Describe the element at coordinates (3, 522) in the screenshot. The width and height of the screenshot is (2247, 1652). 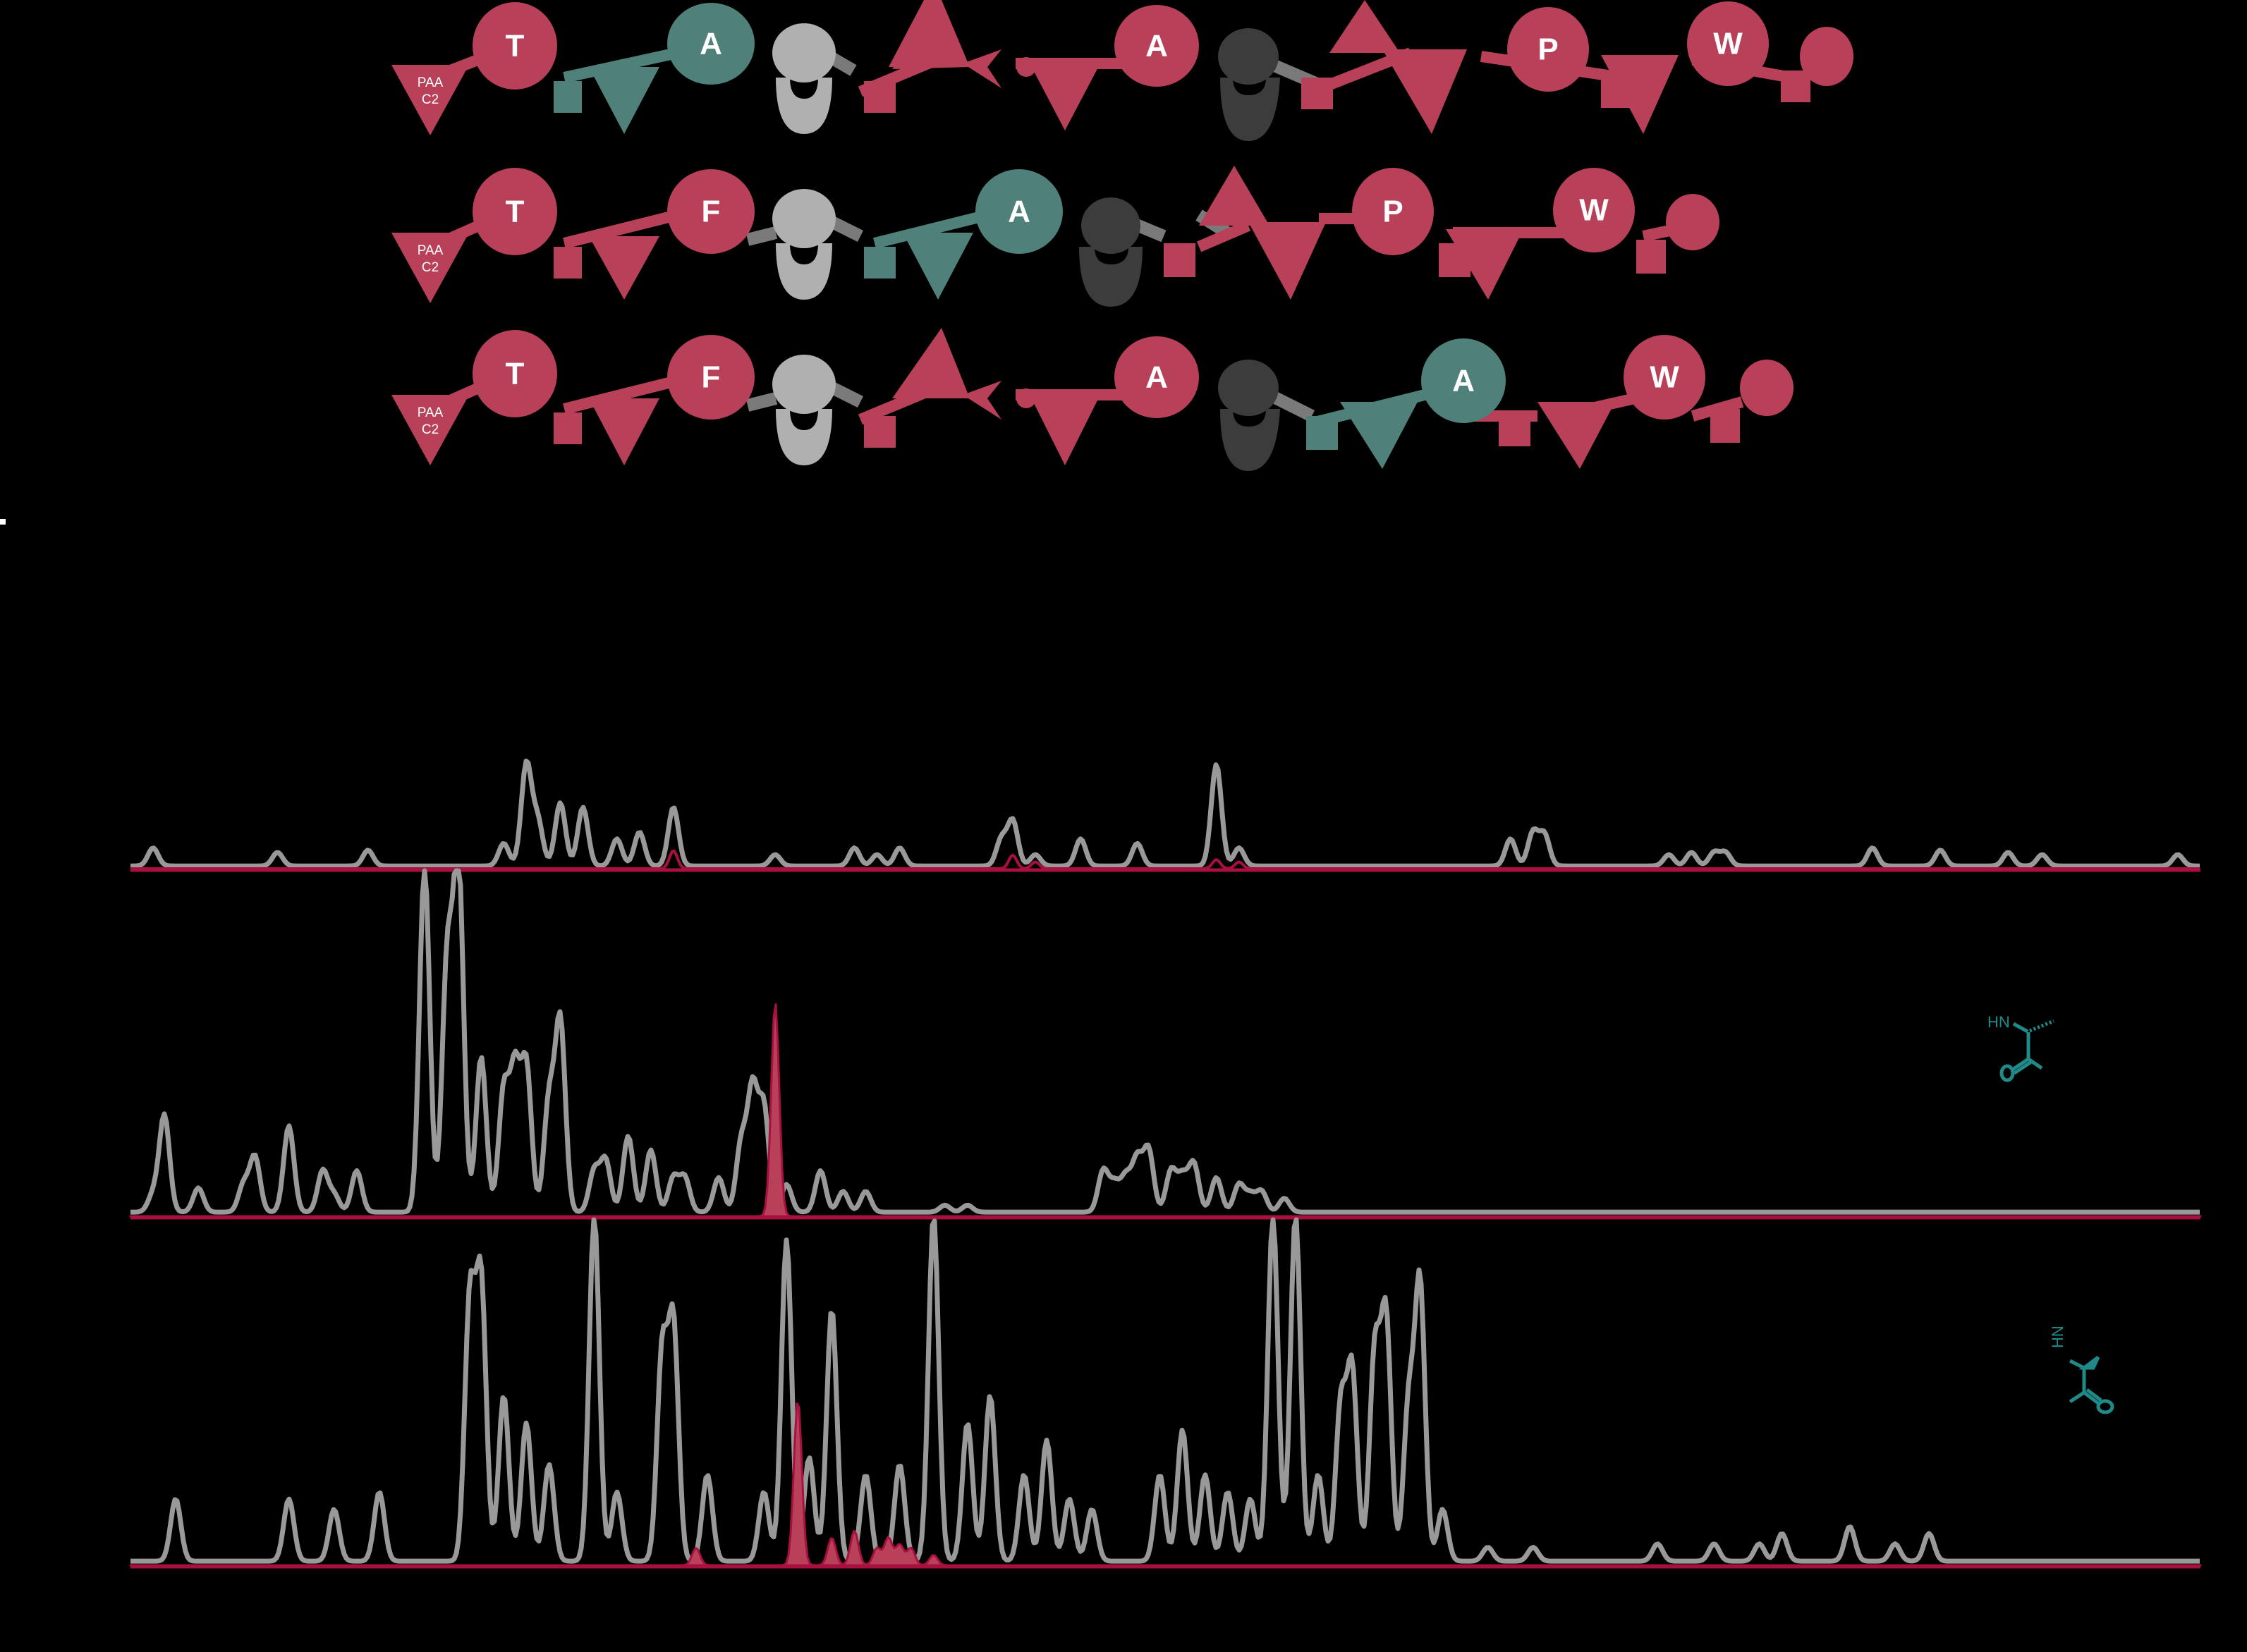
I see `left-edge-marker` at that location.